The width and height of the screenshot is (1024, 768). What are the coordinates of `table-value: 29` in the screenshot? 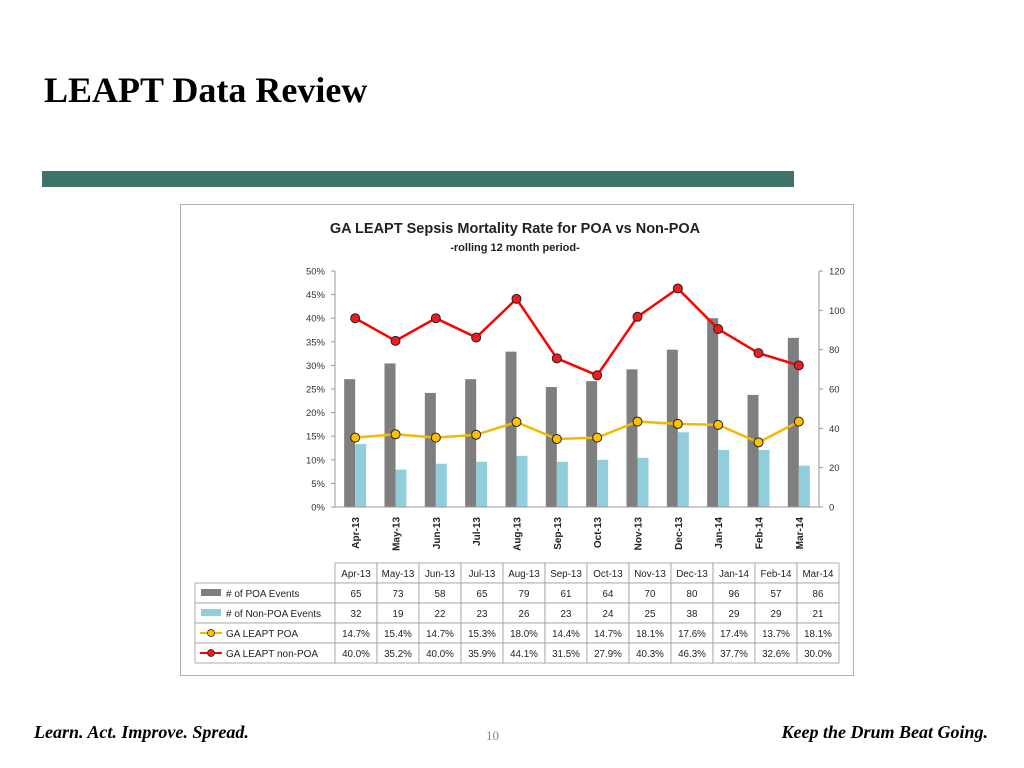 It's located at (776, 614).